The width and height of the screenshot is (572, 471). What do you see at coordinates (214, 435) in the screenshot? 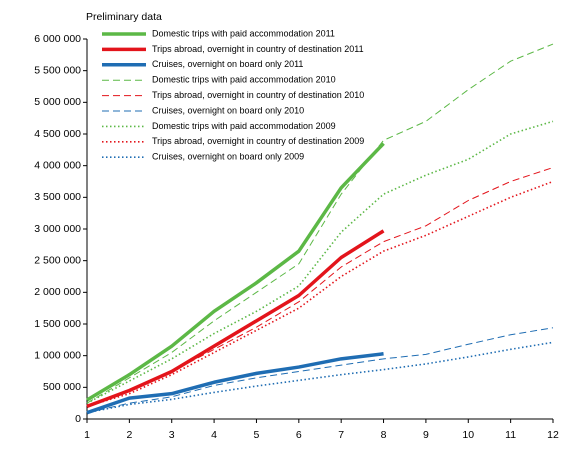
I see `x-tick-label: 4` at bounding box center [214, 435].